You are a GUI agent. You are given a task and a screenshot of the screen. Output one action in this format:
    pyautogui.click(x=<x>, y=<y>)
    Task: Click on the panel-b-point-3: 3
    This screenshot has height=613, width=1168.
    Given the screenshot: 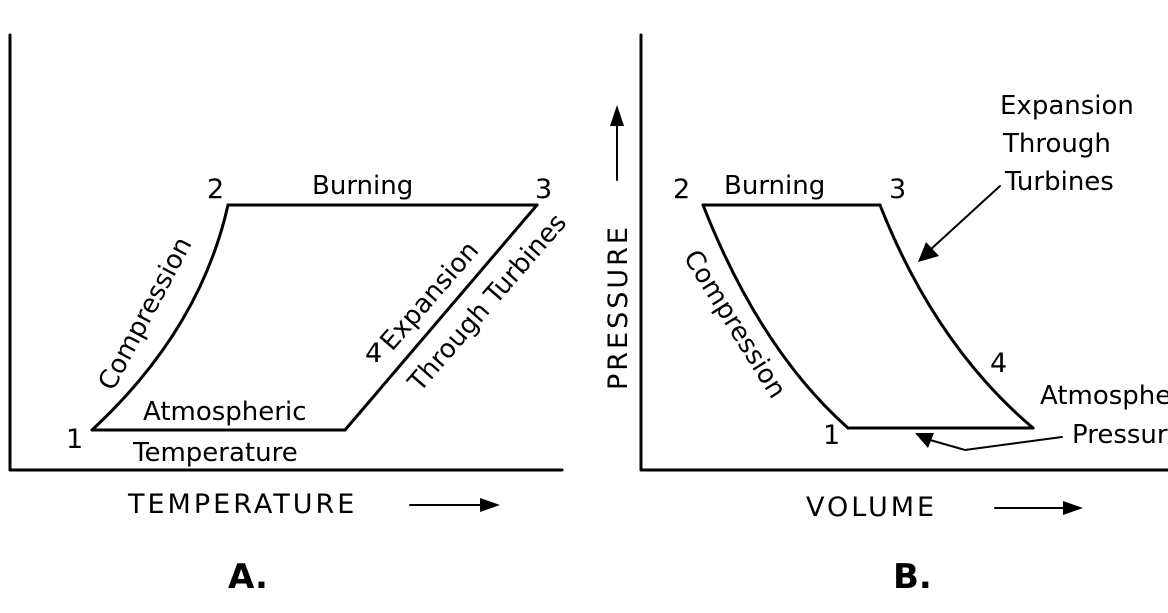 What is the action you would take?
    pyautogui.click(x=897, y=189)
    